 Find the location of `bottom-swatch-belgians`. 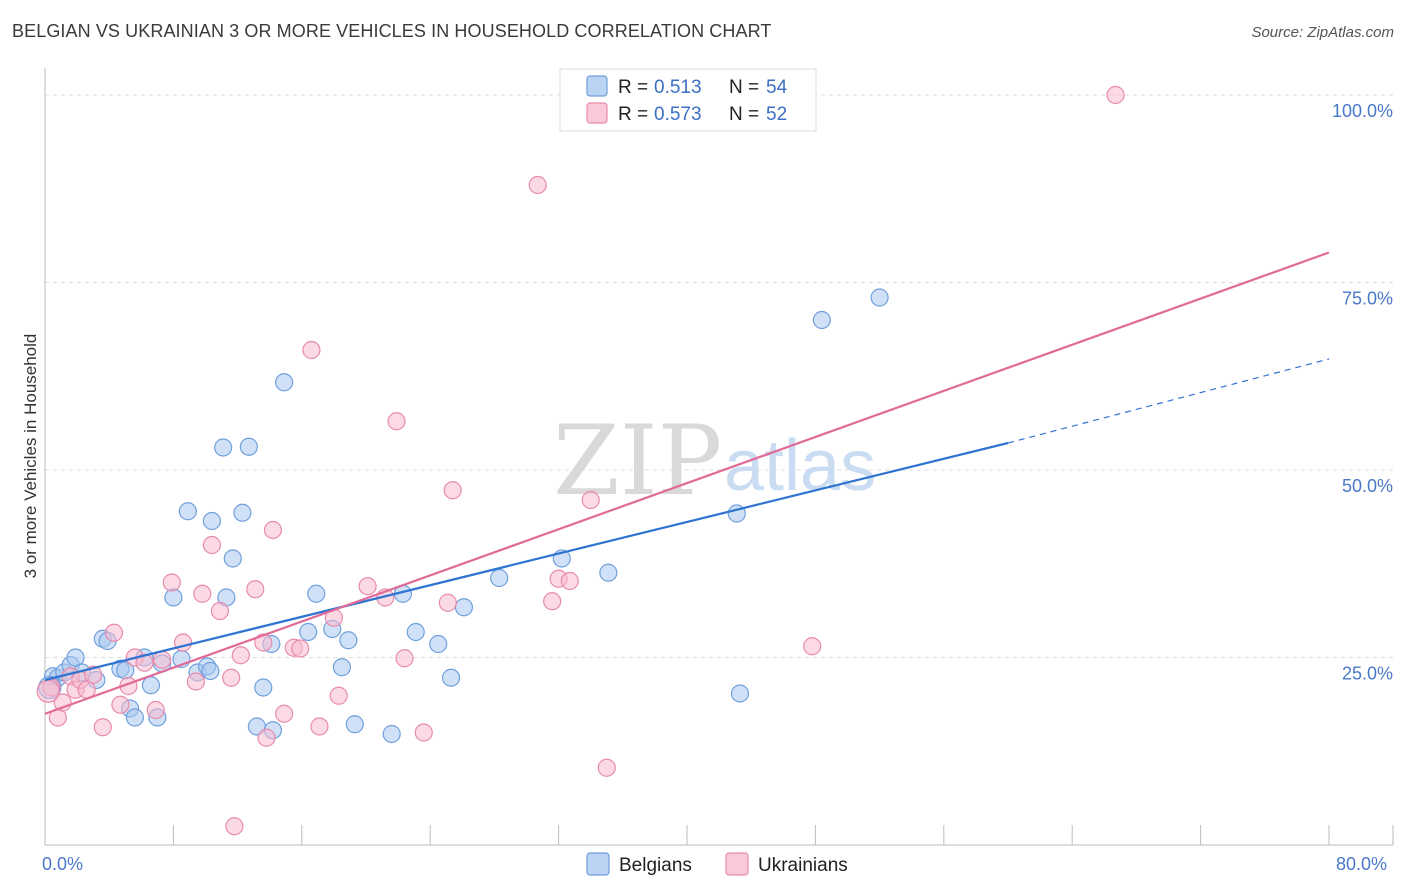

bottom-swatch-belgians is located at coordinates (598, 864).